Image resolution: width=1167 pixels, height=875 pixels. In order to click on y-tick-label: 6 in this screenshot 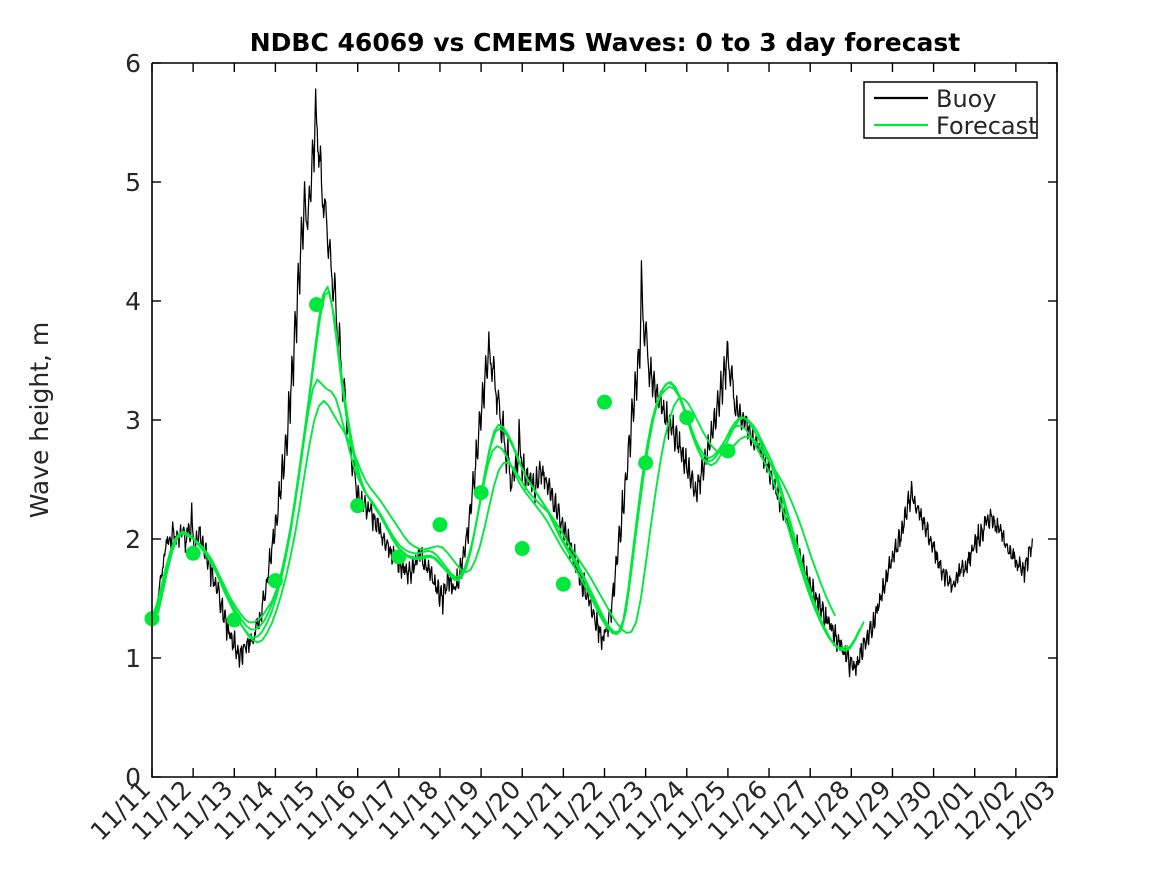, I will do `click(133, 63)`.